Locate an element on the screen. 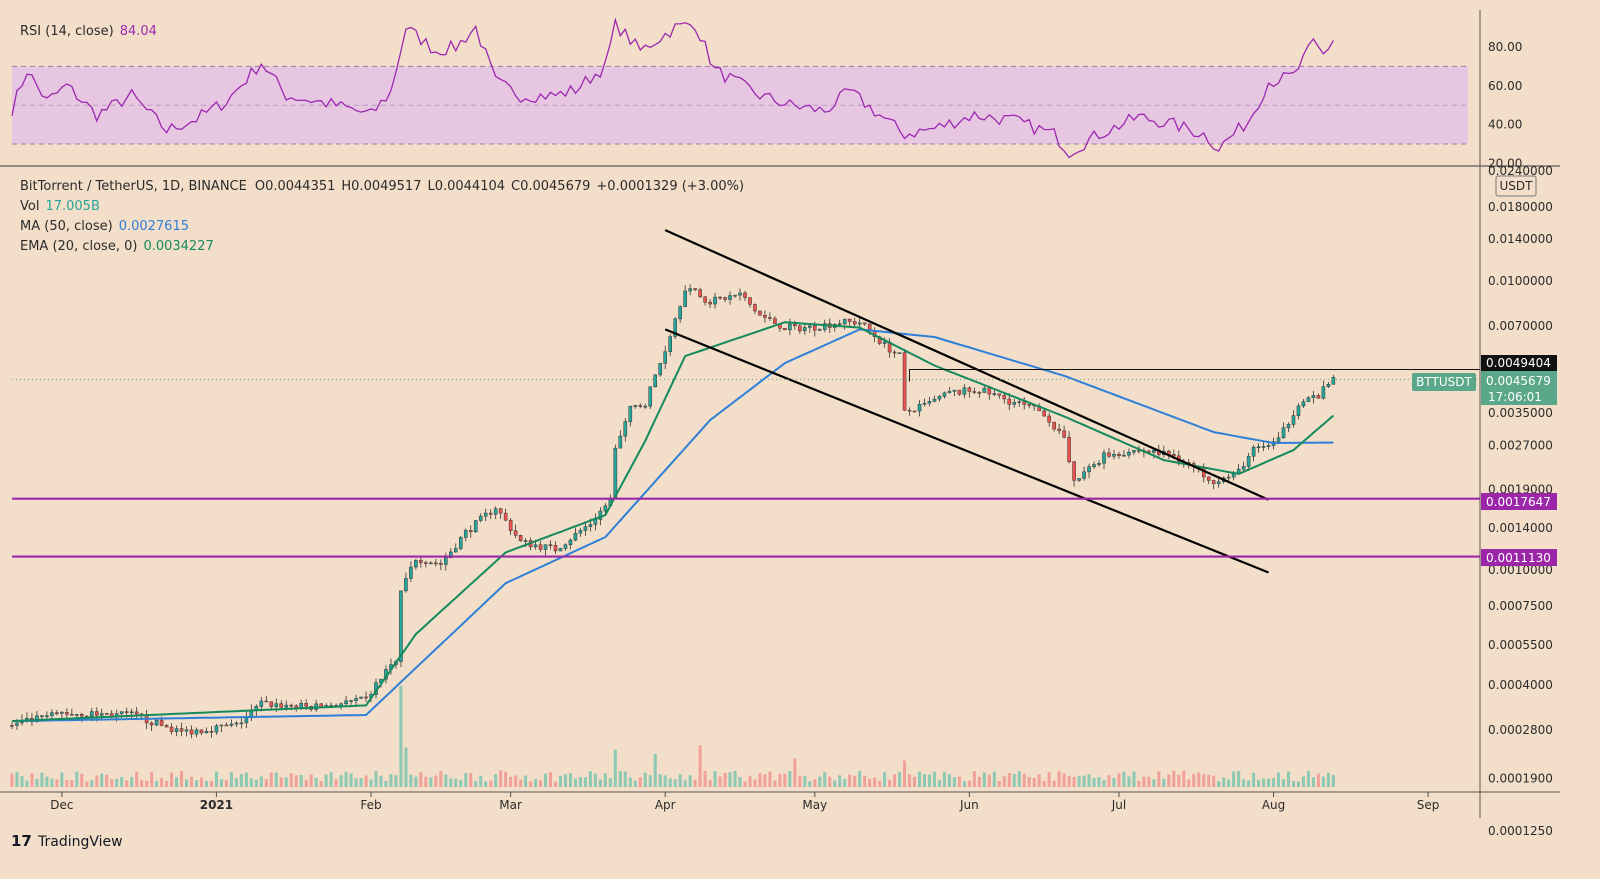 This screenshot has width=1600, height=879. price-tick-label: 0.0140000 is located at coordinates (1520, 239).